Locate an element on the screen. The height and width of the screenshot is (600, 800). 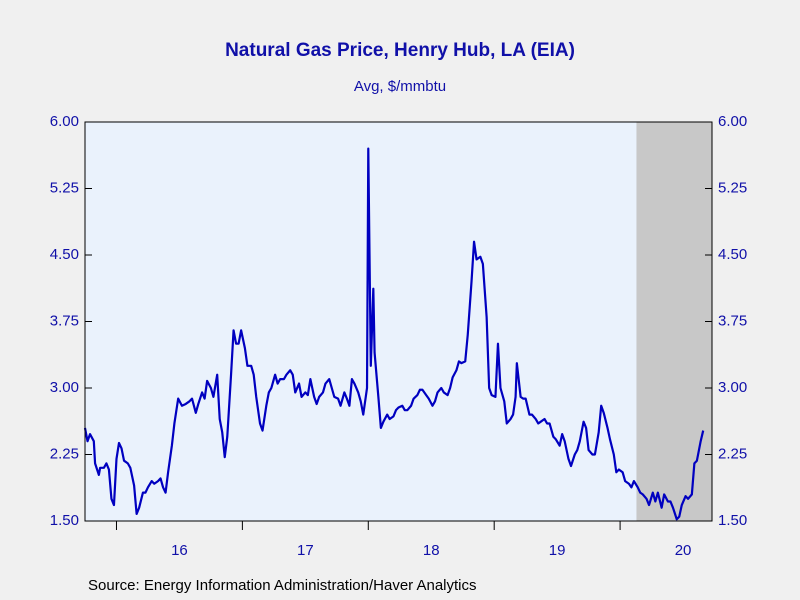
y2-tick-label: 4.50 is located at coordinates (732, 254).